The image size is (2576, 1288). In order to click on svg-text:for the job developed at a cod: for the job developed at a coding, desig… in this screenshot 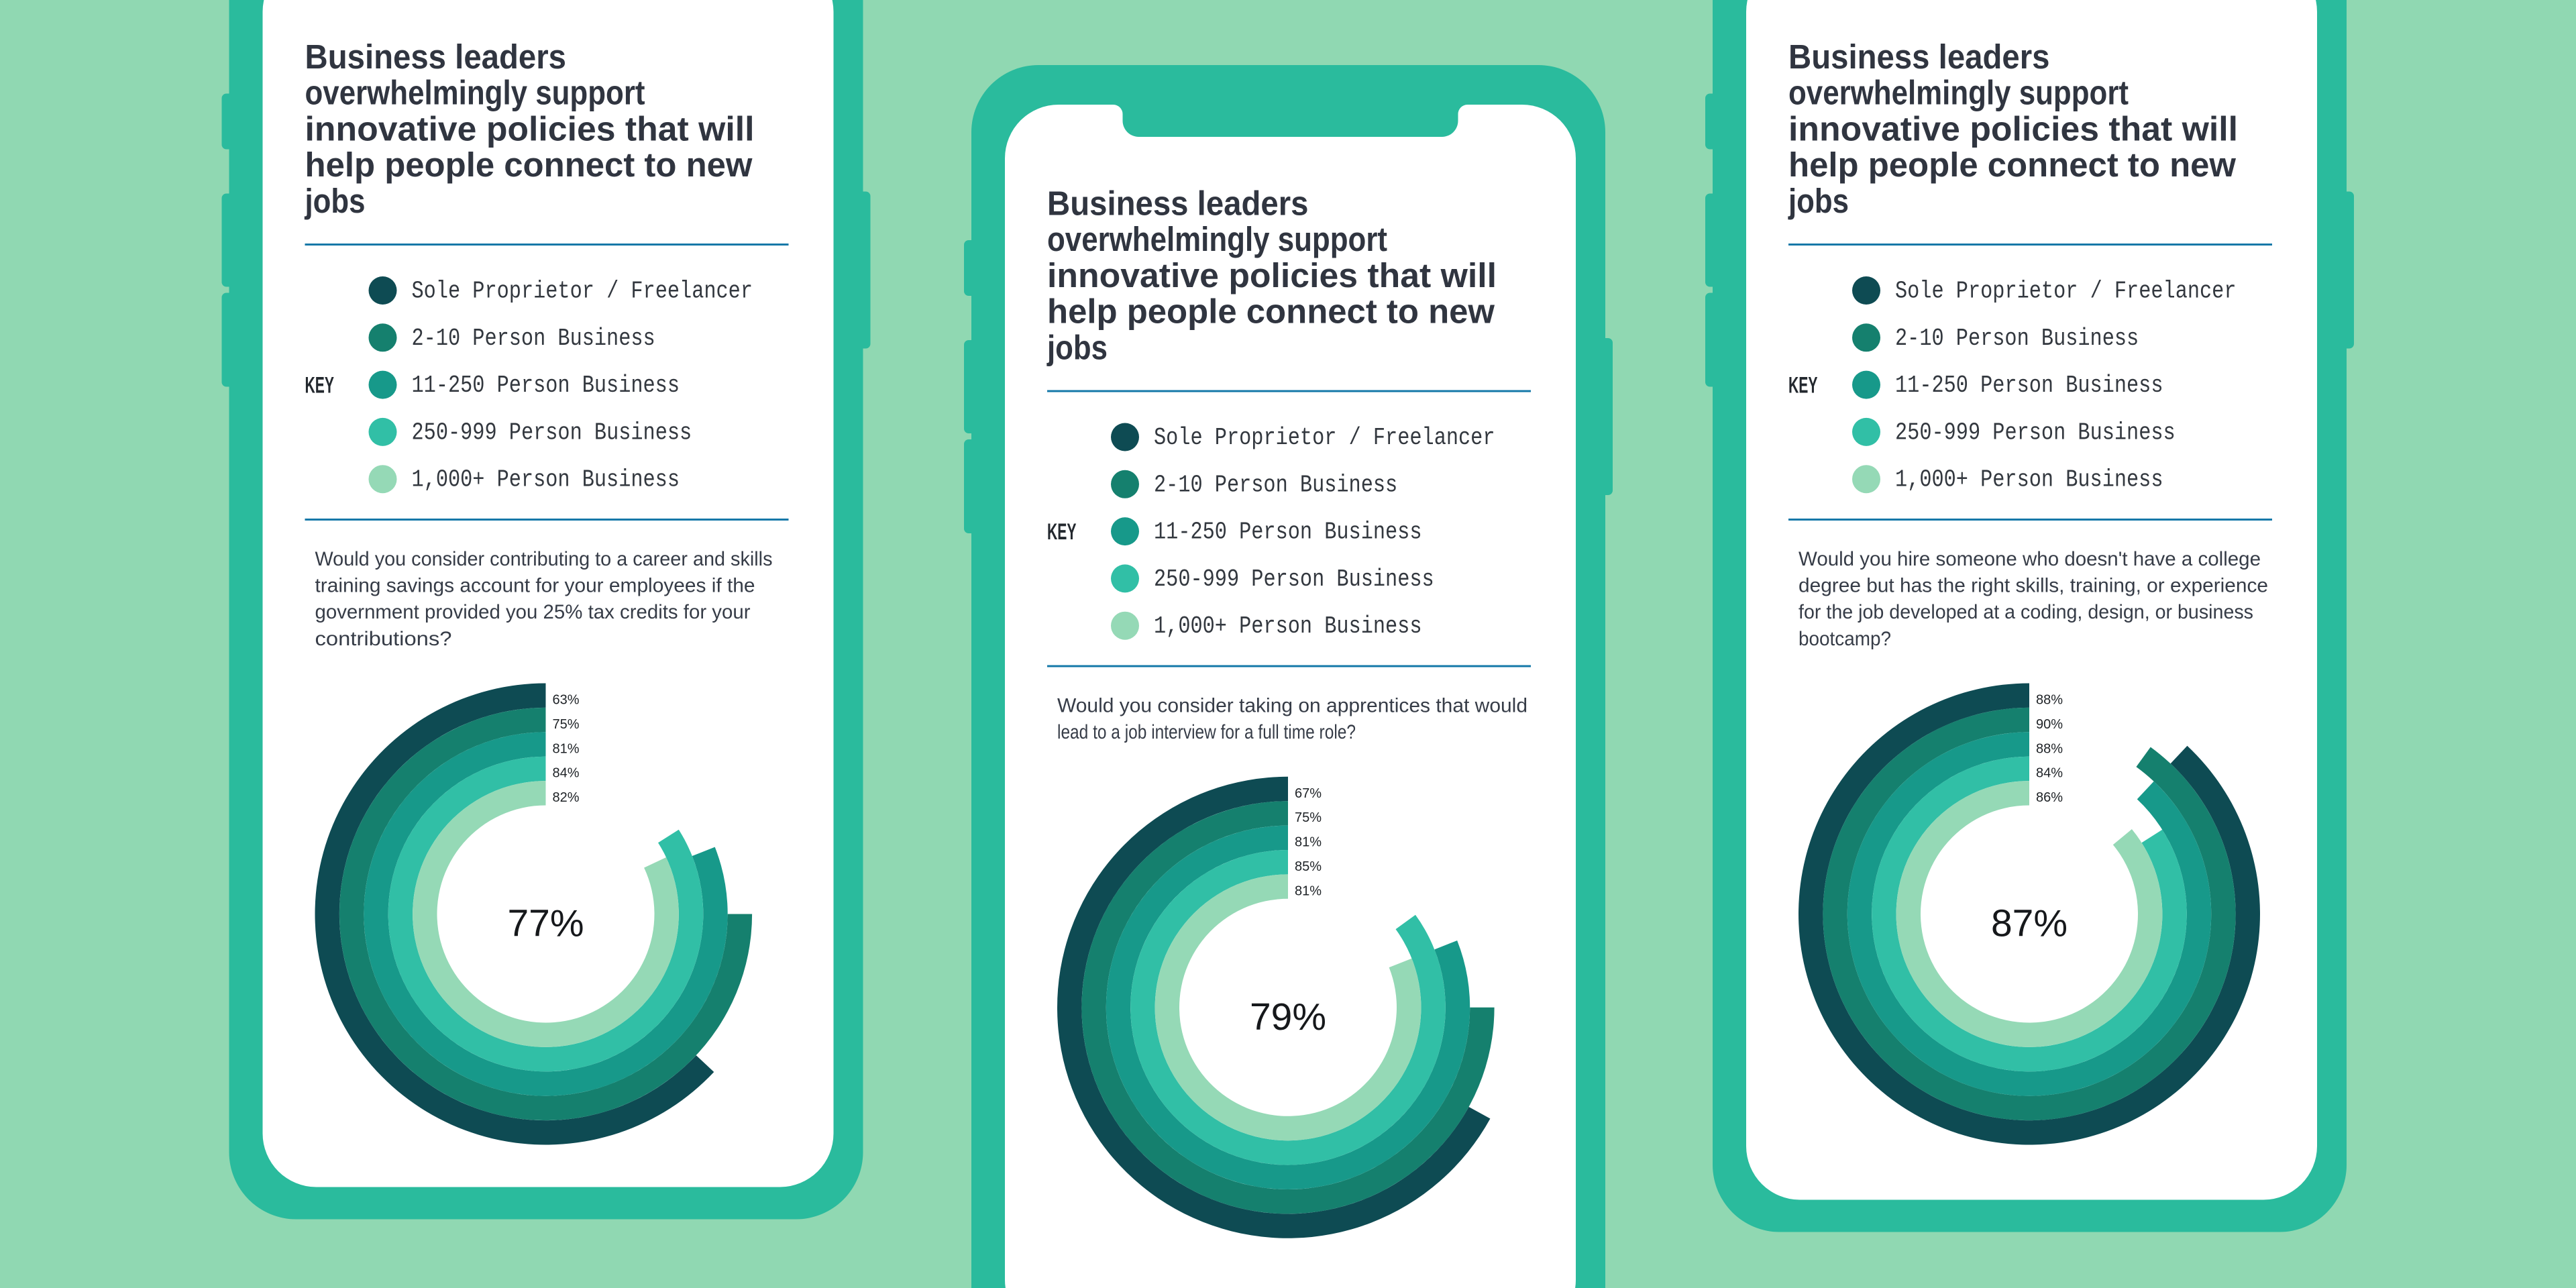, I will do `click(2026, 612)`.